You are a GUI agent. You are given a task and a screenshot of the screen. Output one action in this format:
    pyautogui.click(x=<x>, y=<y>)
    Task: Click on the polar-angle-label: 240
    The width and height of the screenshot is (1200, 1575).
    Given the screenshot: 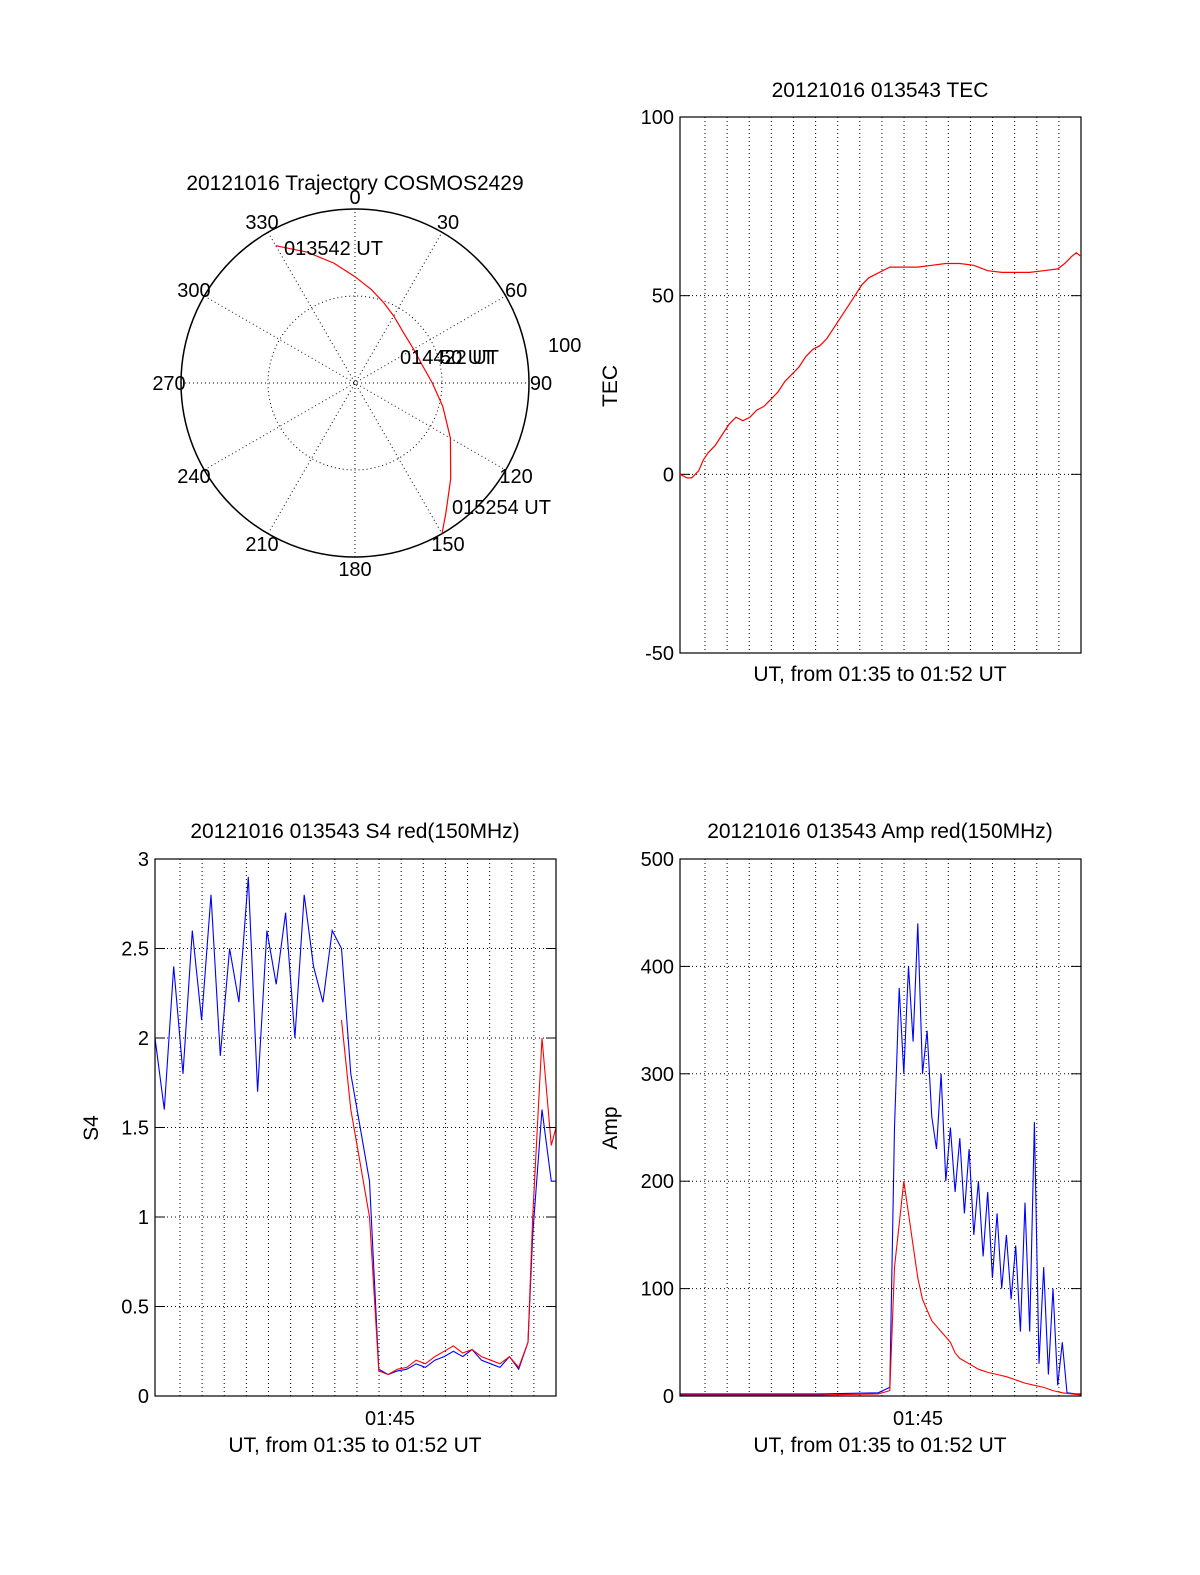 What is the action you would take?
    pyautogui.click(x=193, y=477)
    